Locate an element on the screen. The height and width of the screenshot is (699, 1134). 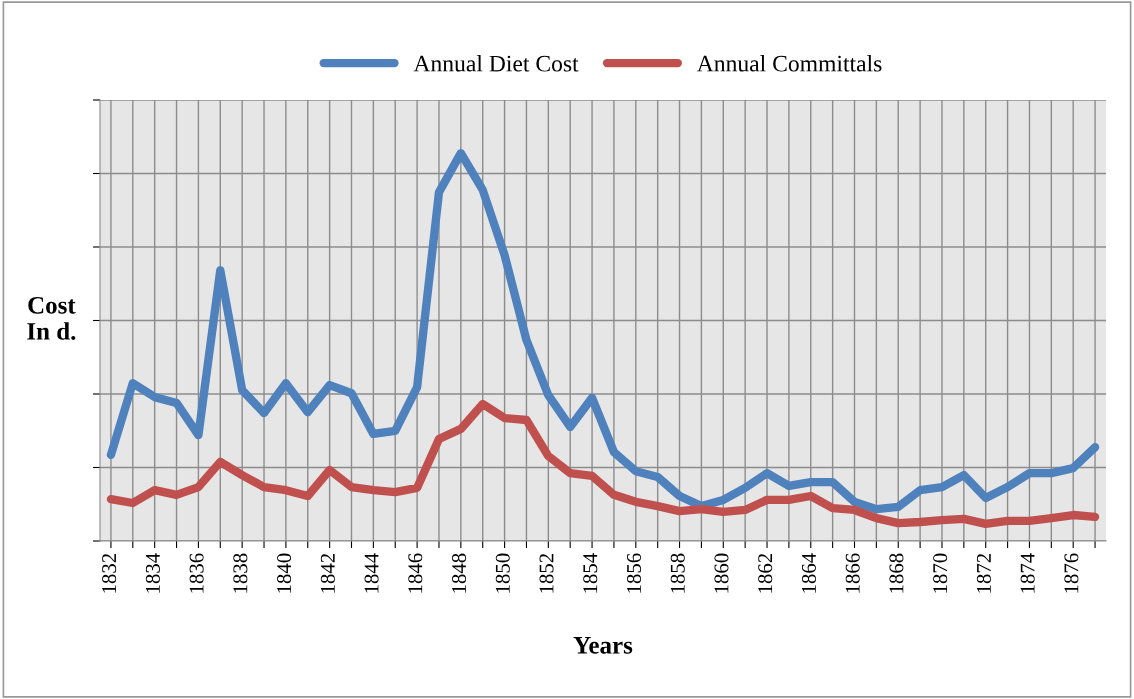
x-tick-label: 1846 is located at coordinates (415, 573).